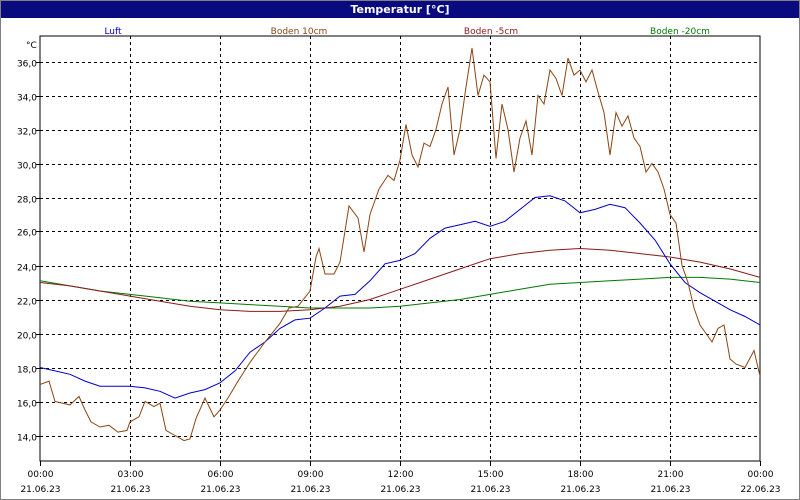 Image resolution: width=800 pixels, height=500 pixels. I want to click on legend-item-boden-20cm: Boden -20cm, so click(680, 32).